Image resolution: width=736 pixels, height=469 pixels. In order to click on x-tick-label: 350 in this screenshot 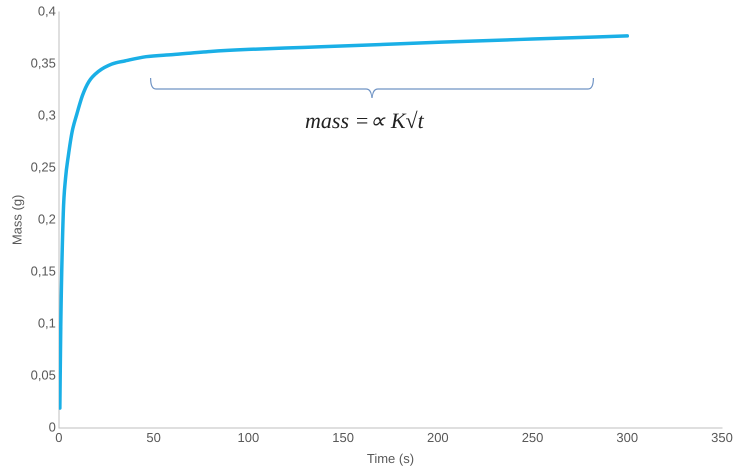, I will do `click(722, 438)`.